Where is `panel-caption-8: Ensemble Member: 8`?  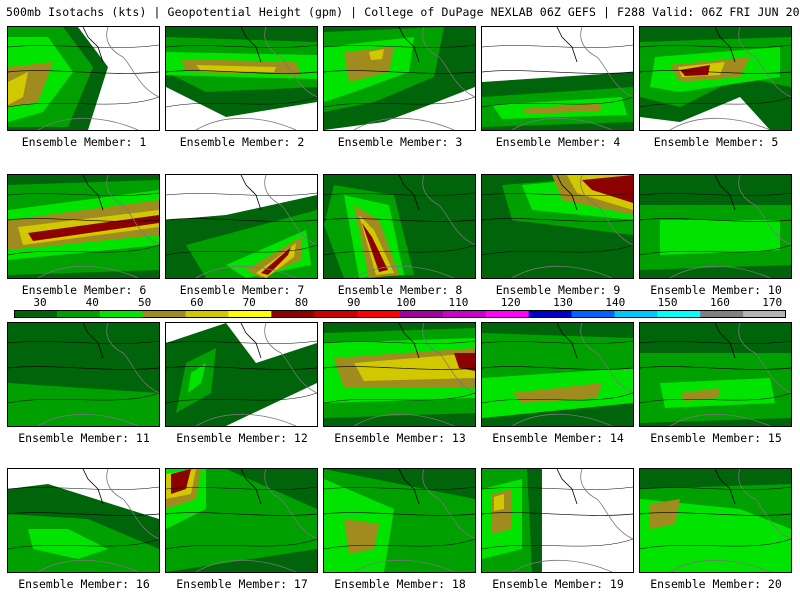
panel-caption-8: Ensemble Member: 8 is located at coordinates (400, 290).